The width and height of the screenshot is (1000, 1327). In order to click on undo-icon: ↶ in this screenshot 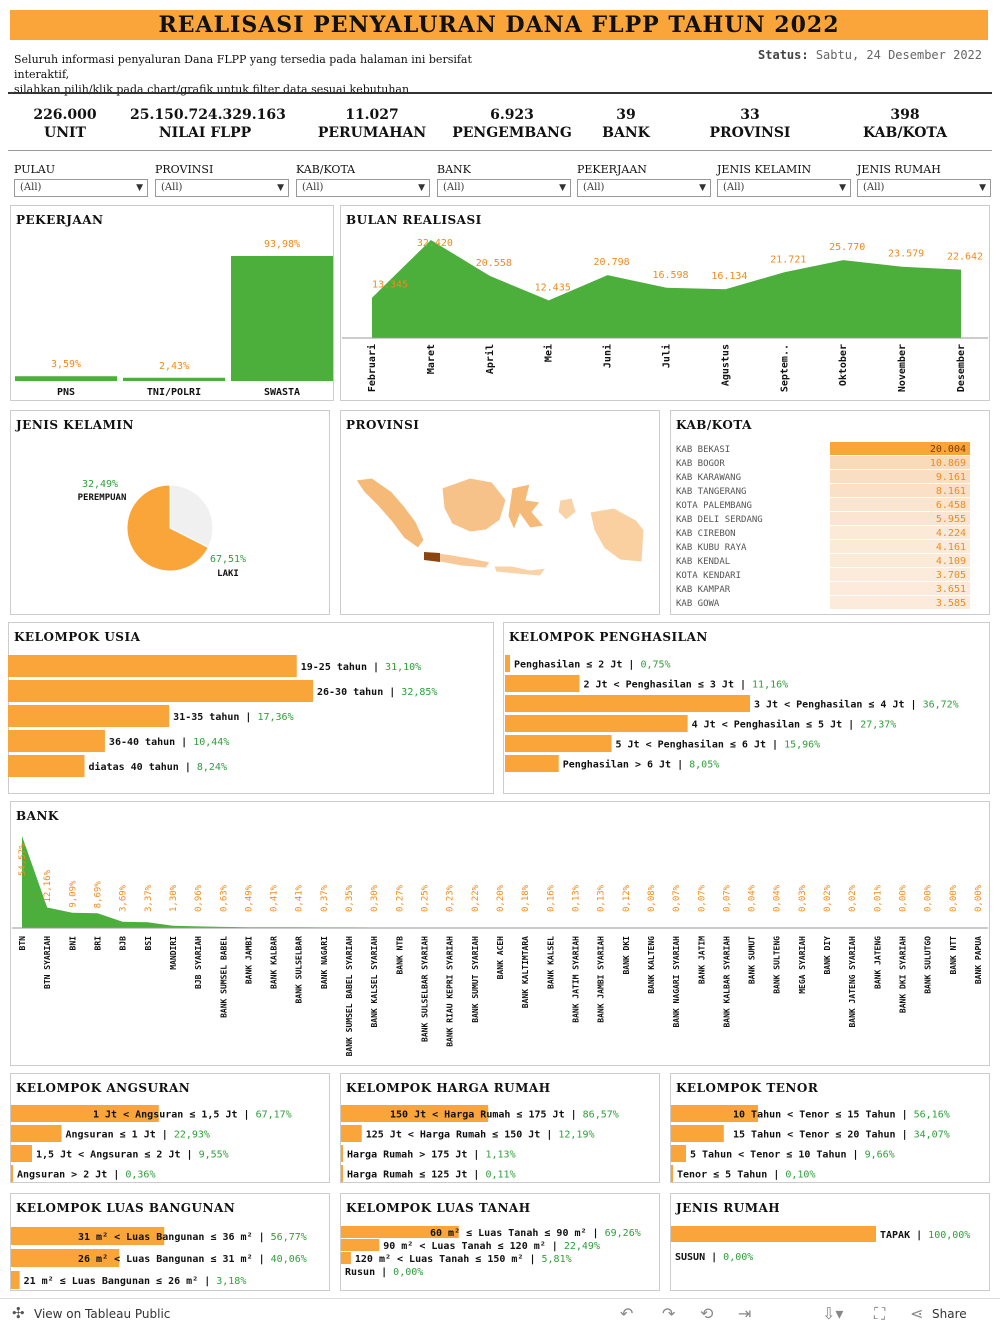, I will do `click(627, 1313)`.